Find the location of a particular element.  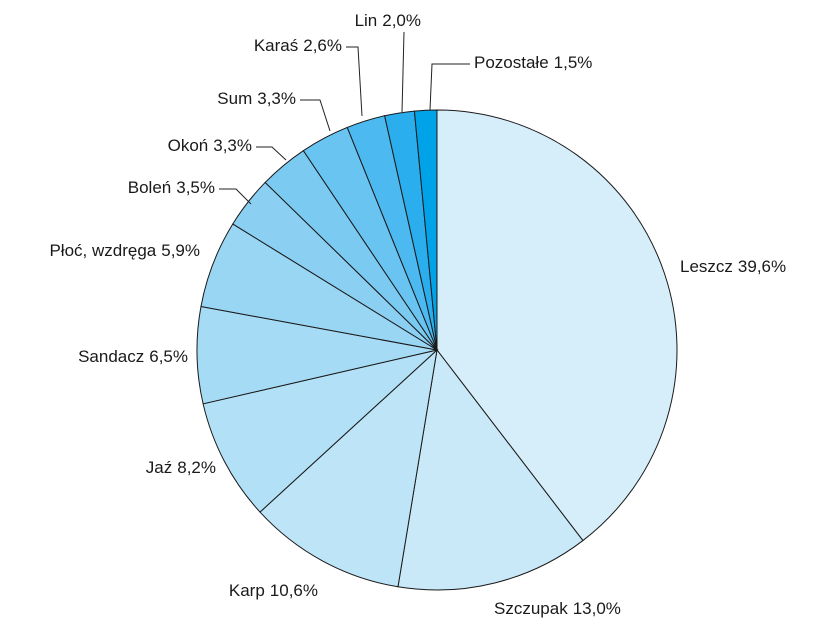

slice-category: Karaś is located at coordinates (276, 45).